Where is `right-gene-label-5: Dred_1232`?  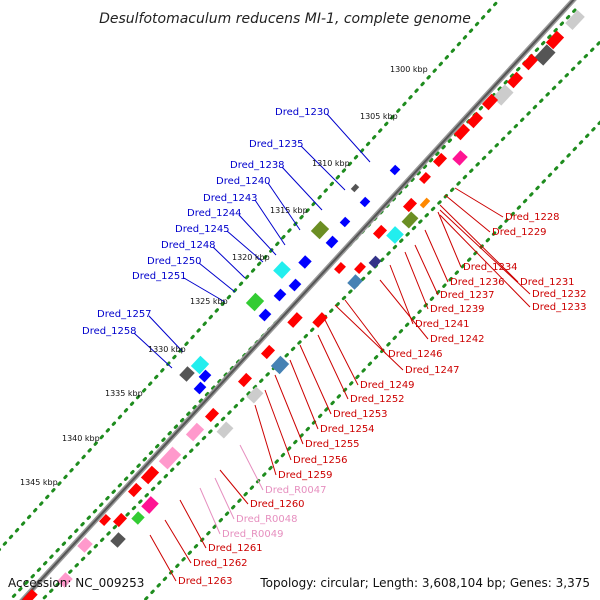
right-gene-label-5: Dred_1232 is located at coordinates (559, 294).